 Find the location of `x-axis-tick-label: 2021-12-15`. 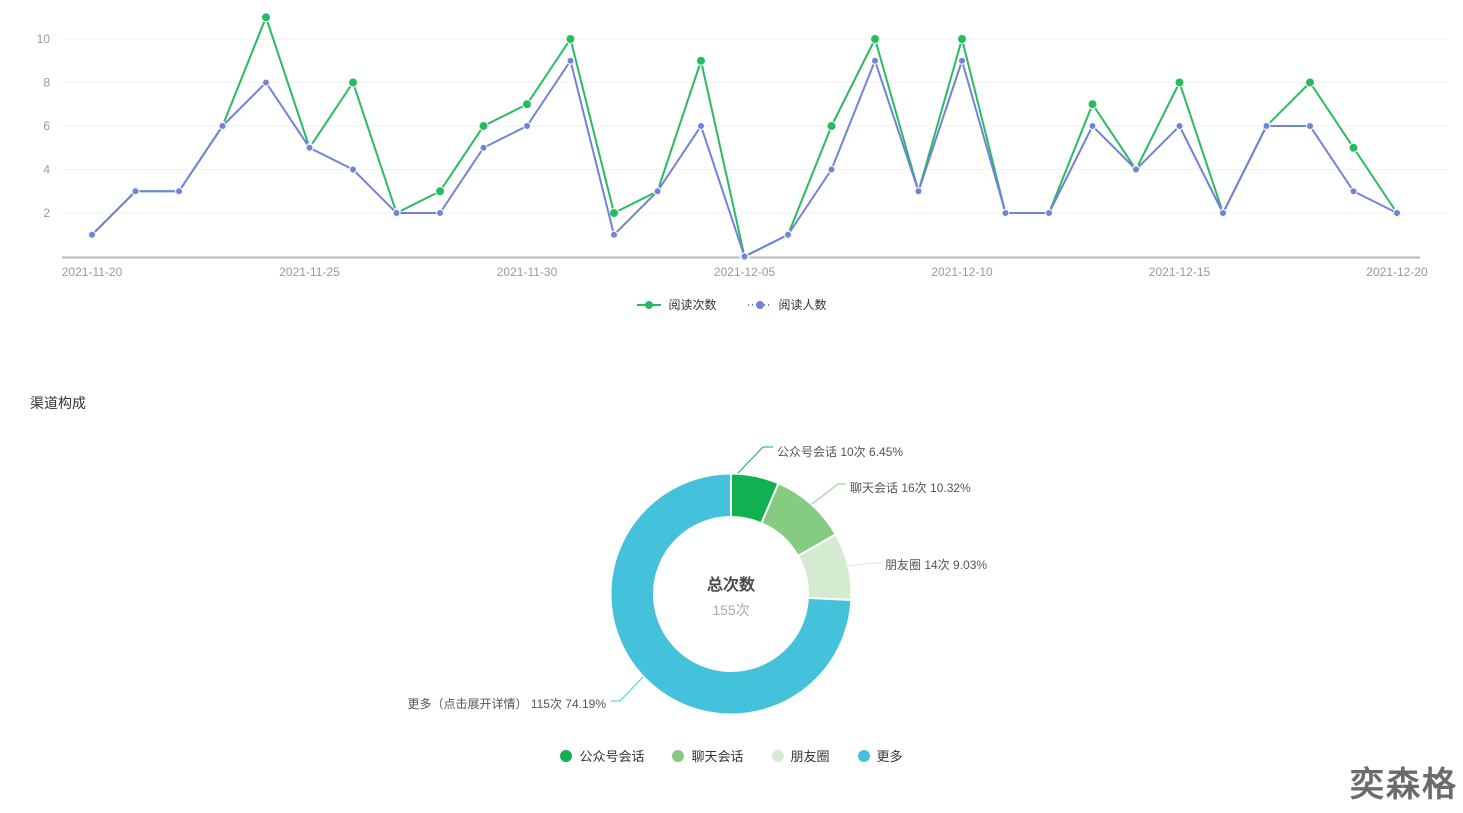

x-axis-tick-label: 2021-12-15 is located at coordinates (1180, 272).